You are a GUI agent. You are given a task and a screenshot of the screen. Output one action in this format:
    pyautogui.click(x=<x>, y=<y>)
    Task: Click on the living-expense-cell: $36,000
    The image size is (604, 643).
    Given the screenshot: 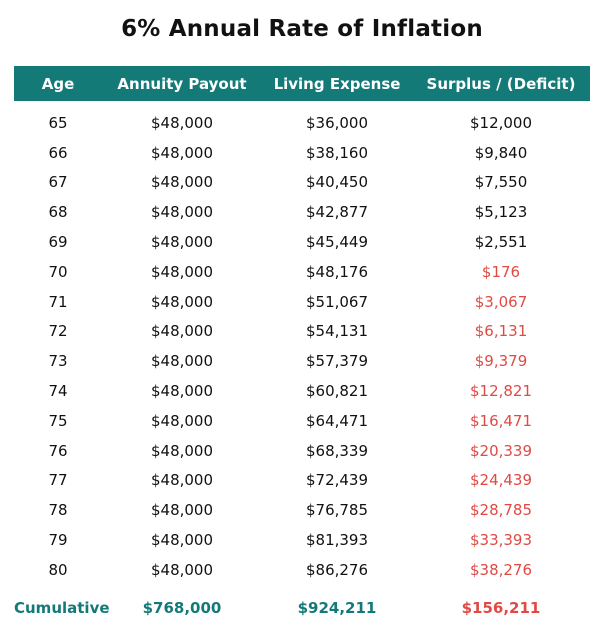 What is the action you would take?
    pyautogui.click(x=337, y=122)
    